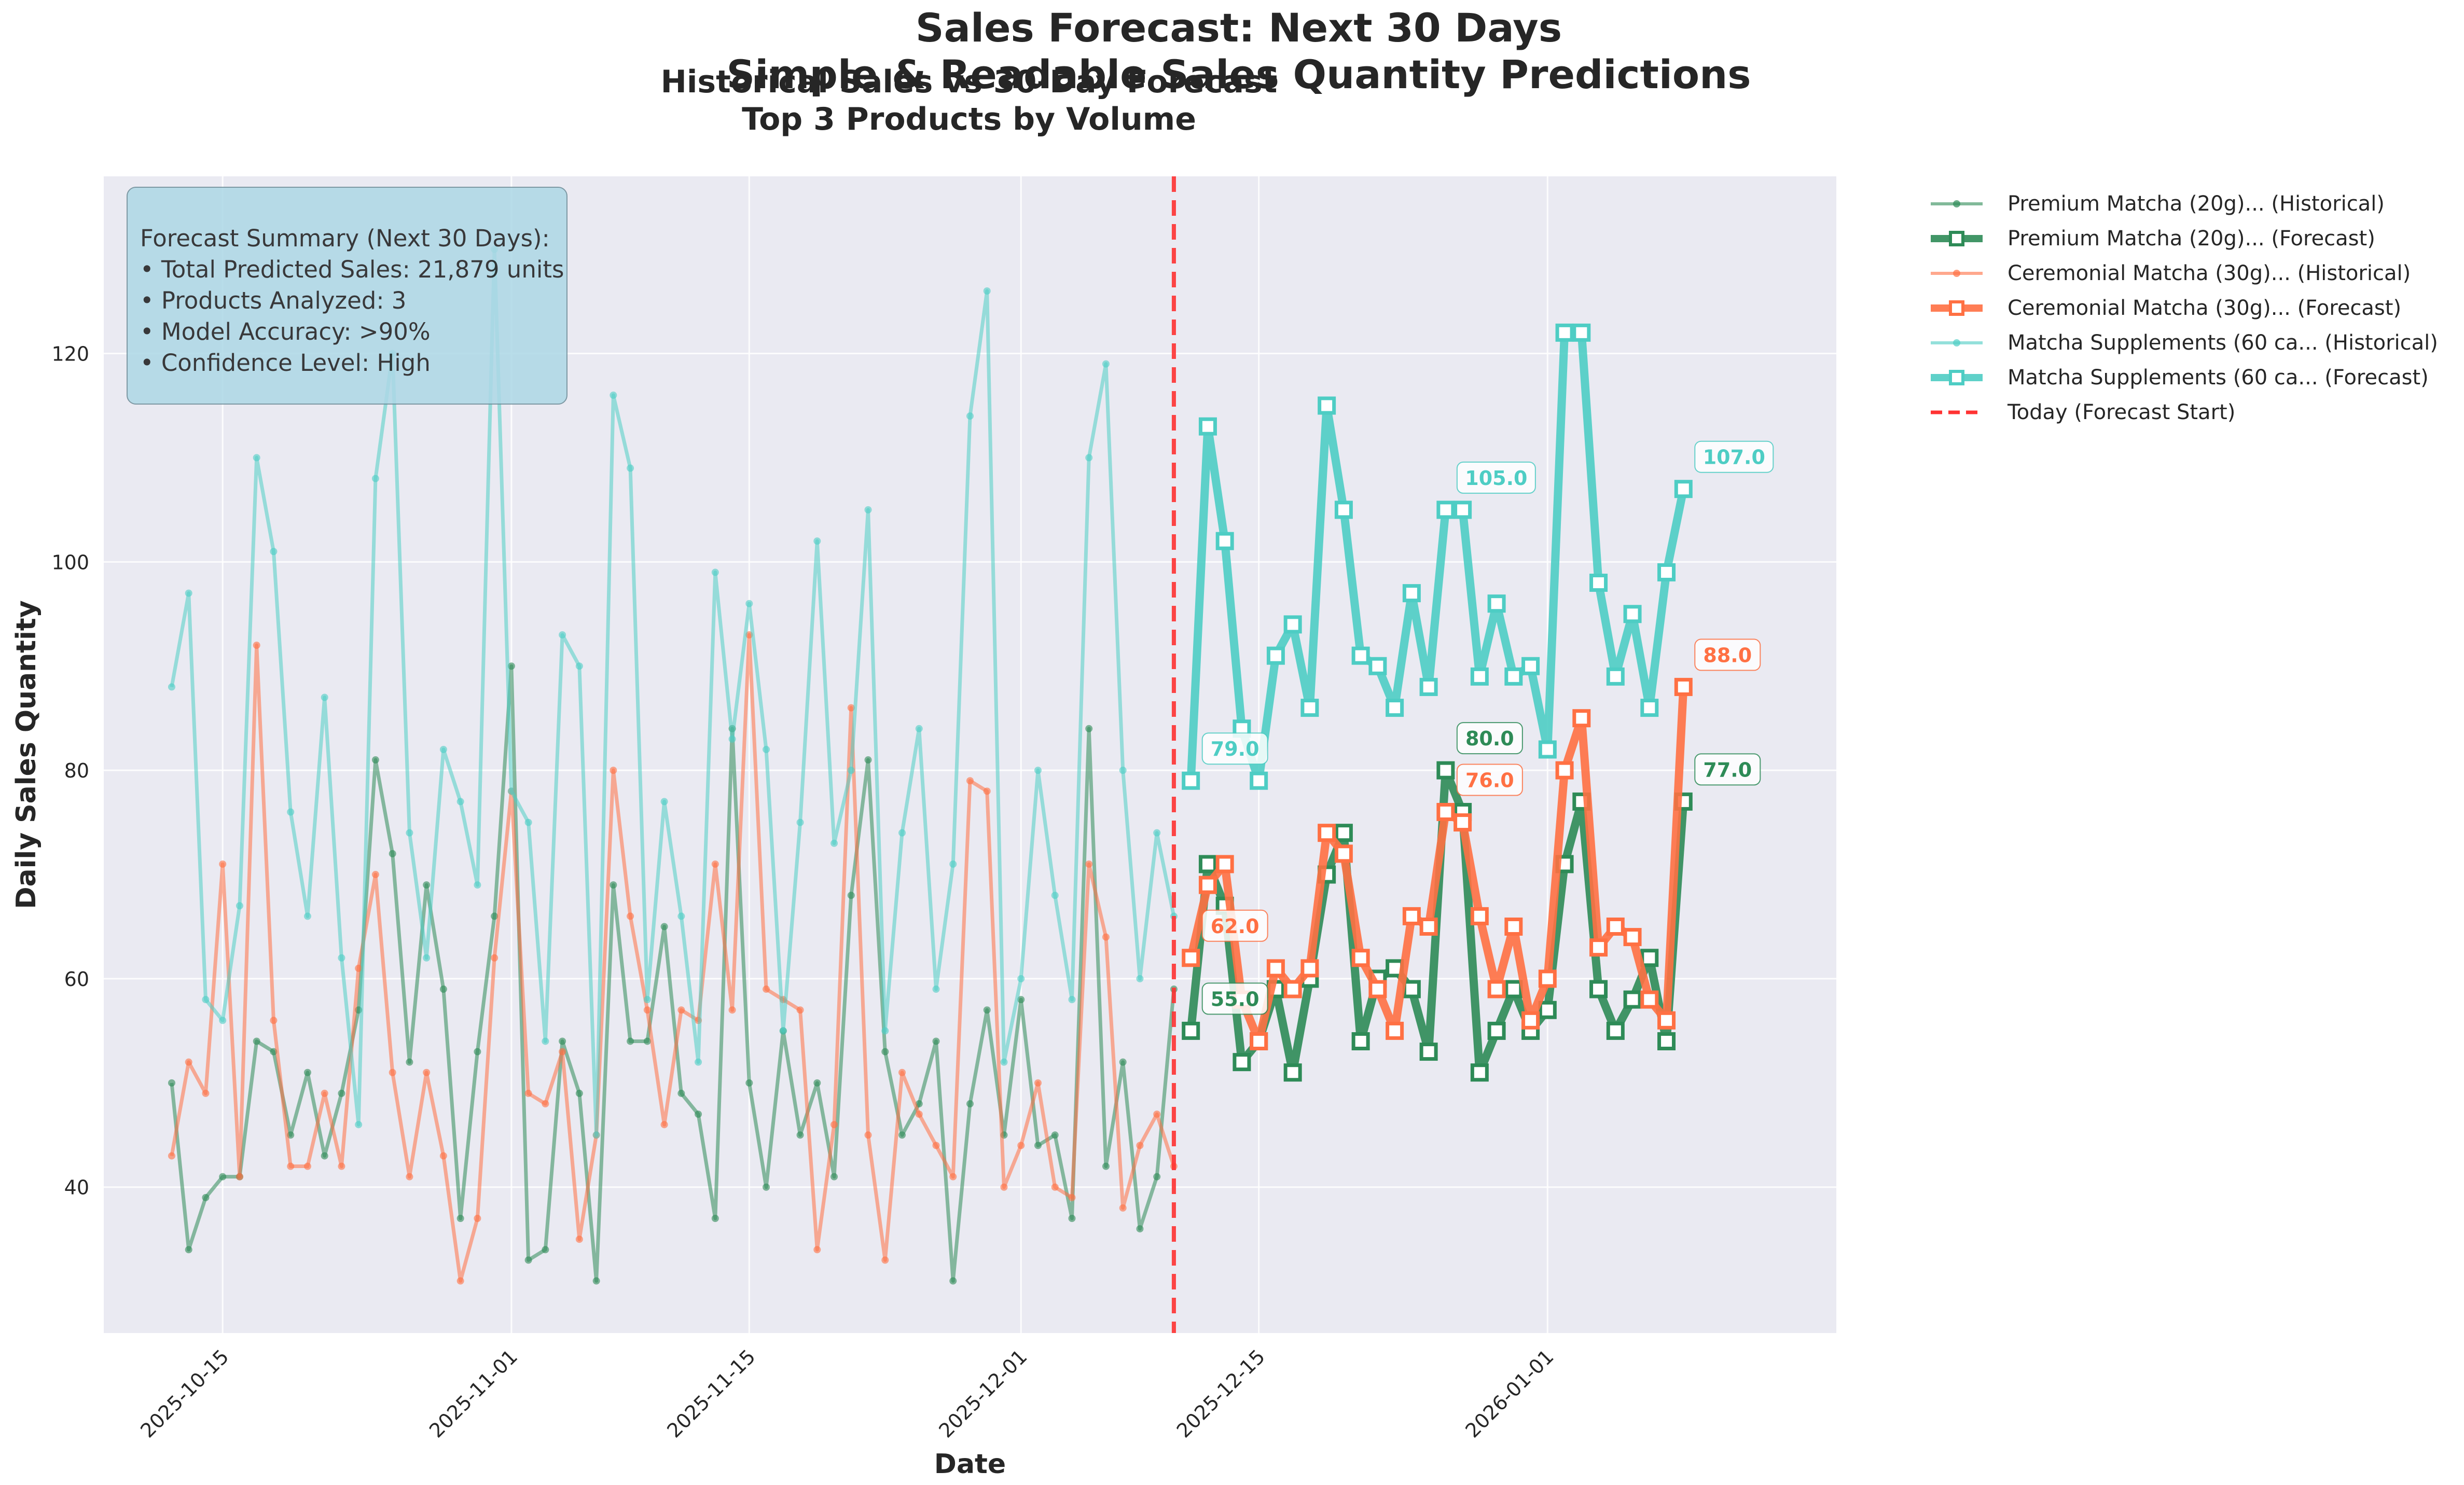  Describe the element at coordinates (1235, 999) in the screenshot. I see `data-label: 55.0` at that location.